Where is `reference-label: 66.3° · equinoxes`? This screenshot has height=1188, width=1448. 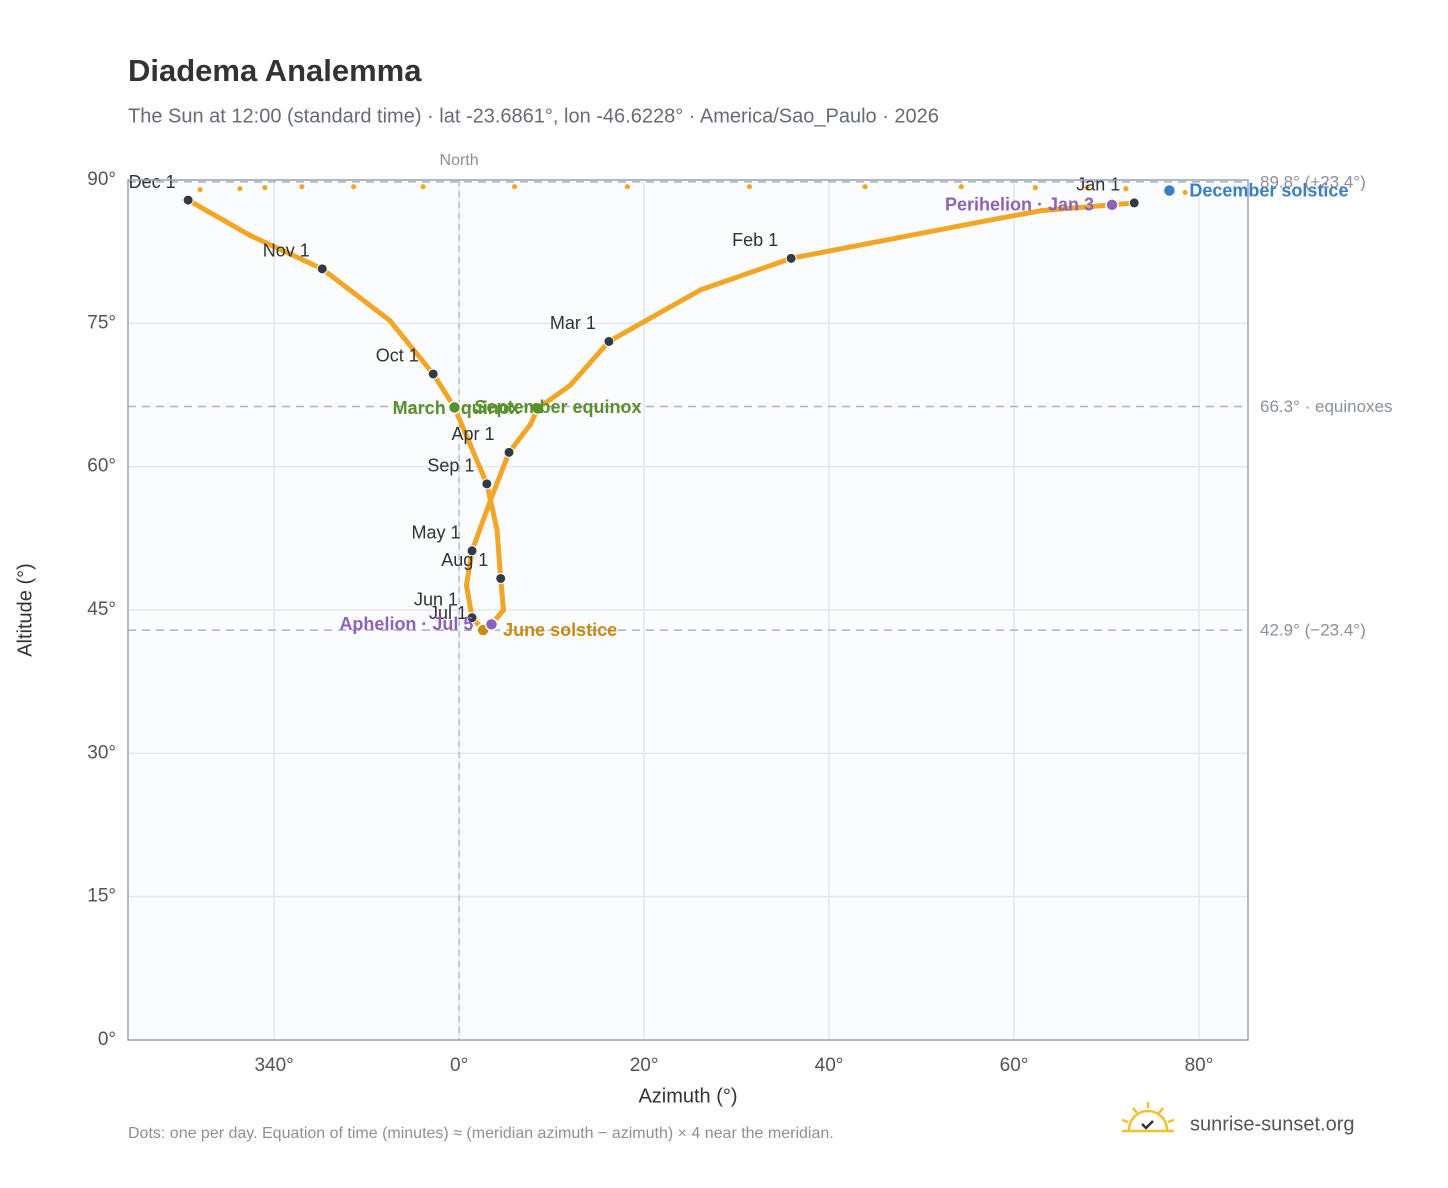 reference-label: 66.3° · equinoxes is located at coordinates (1326, 406).